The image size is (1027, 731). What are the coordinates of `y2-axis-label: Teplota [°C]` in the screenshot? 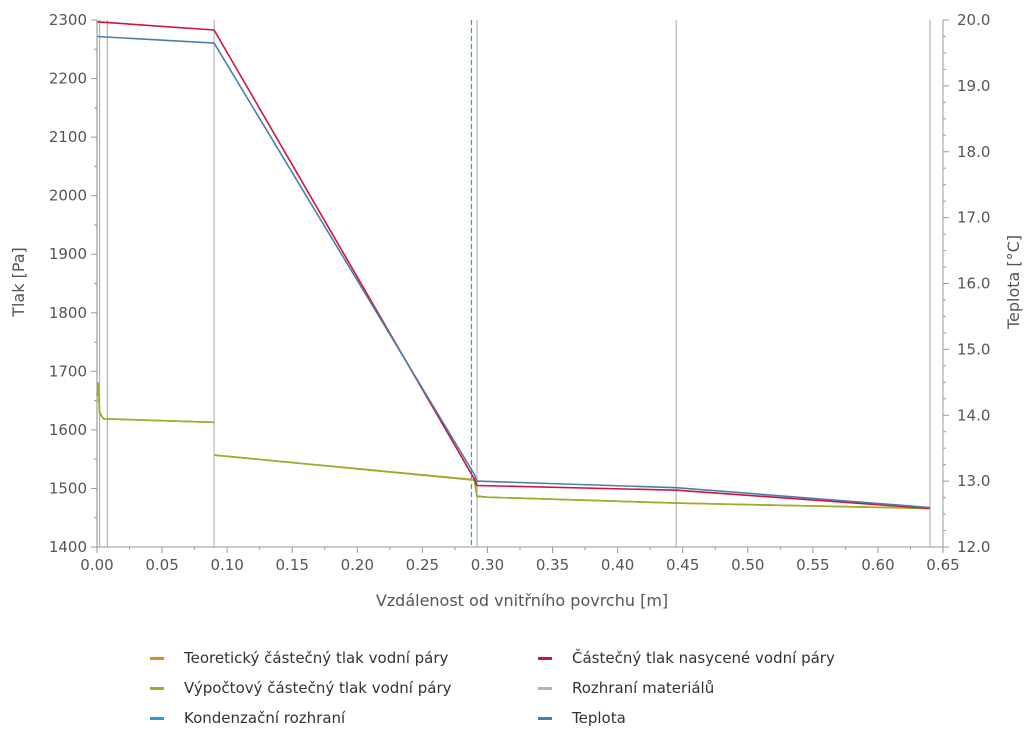 It's located at (1013, 282).